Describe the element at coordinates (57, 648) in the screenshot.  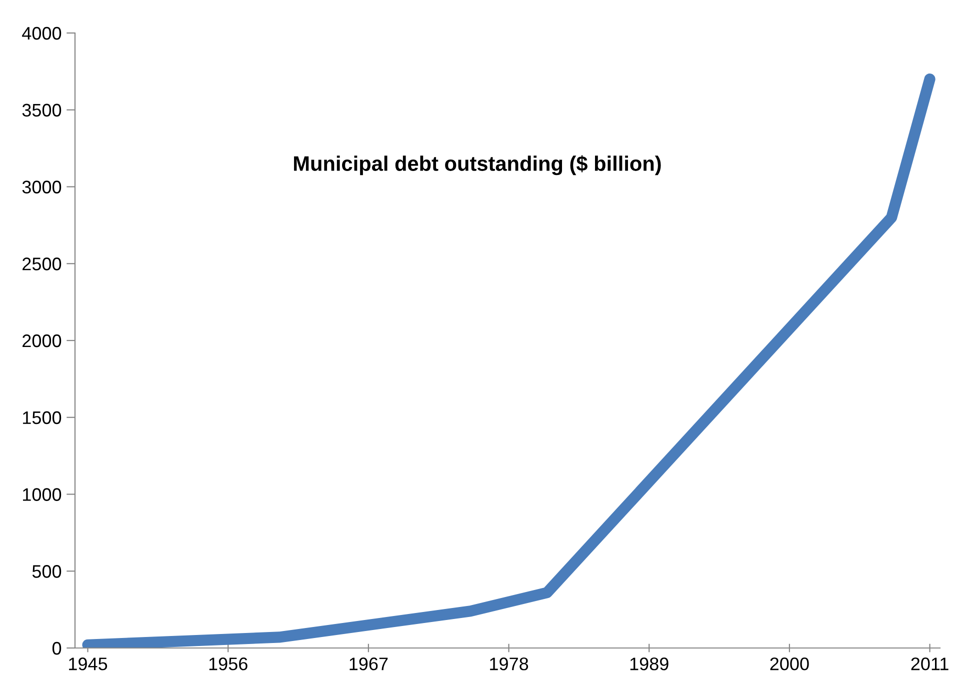
I see `y-tick-label: 0` at that location.